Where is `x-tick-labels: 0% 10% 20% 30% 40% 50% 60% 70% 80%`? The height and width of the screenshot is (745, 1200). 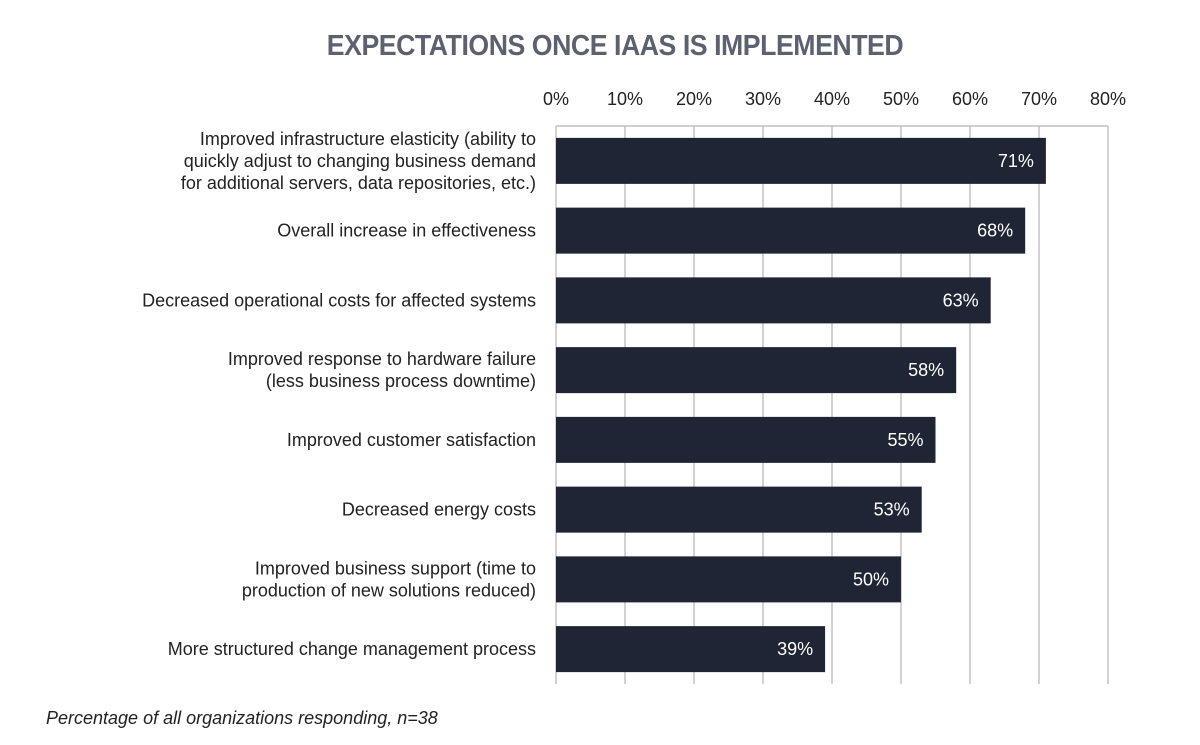
x-tick-labels: 0% 10% 20% 30% 40% 50% 60% 70% 80% is located at coordinates (834, 99).